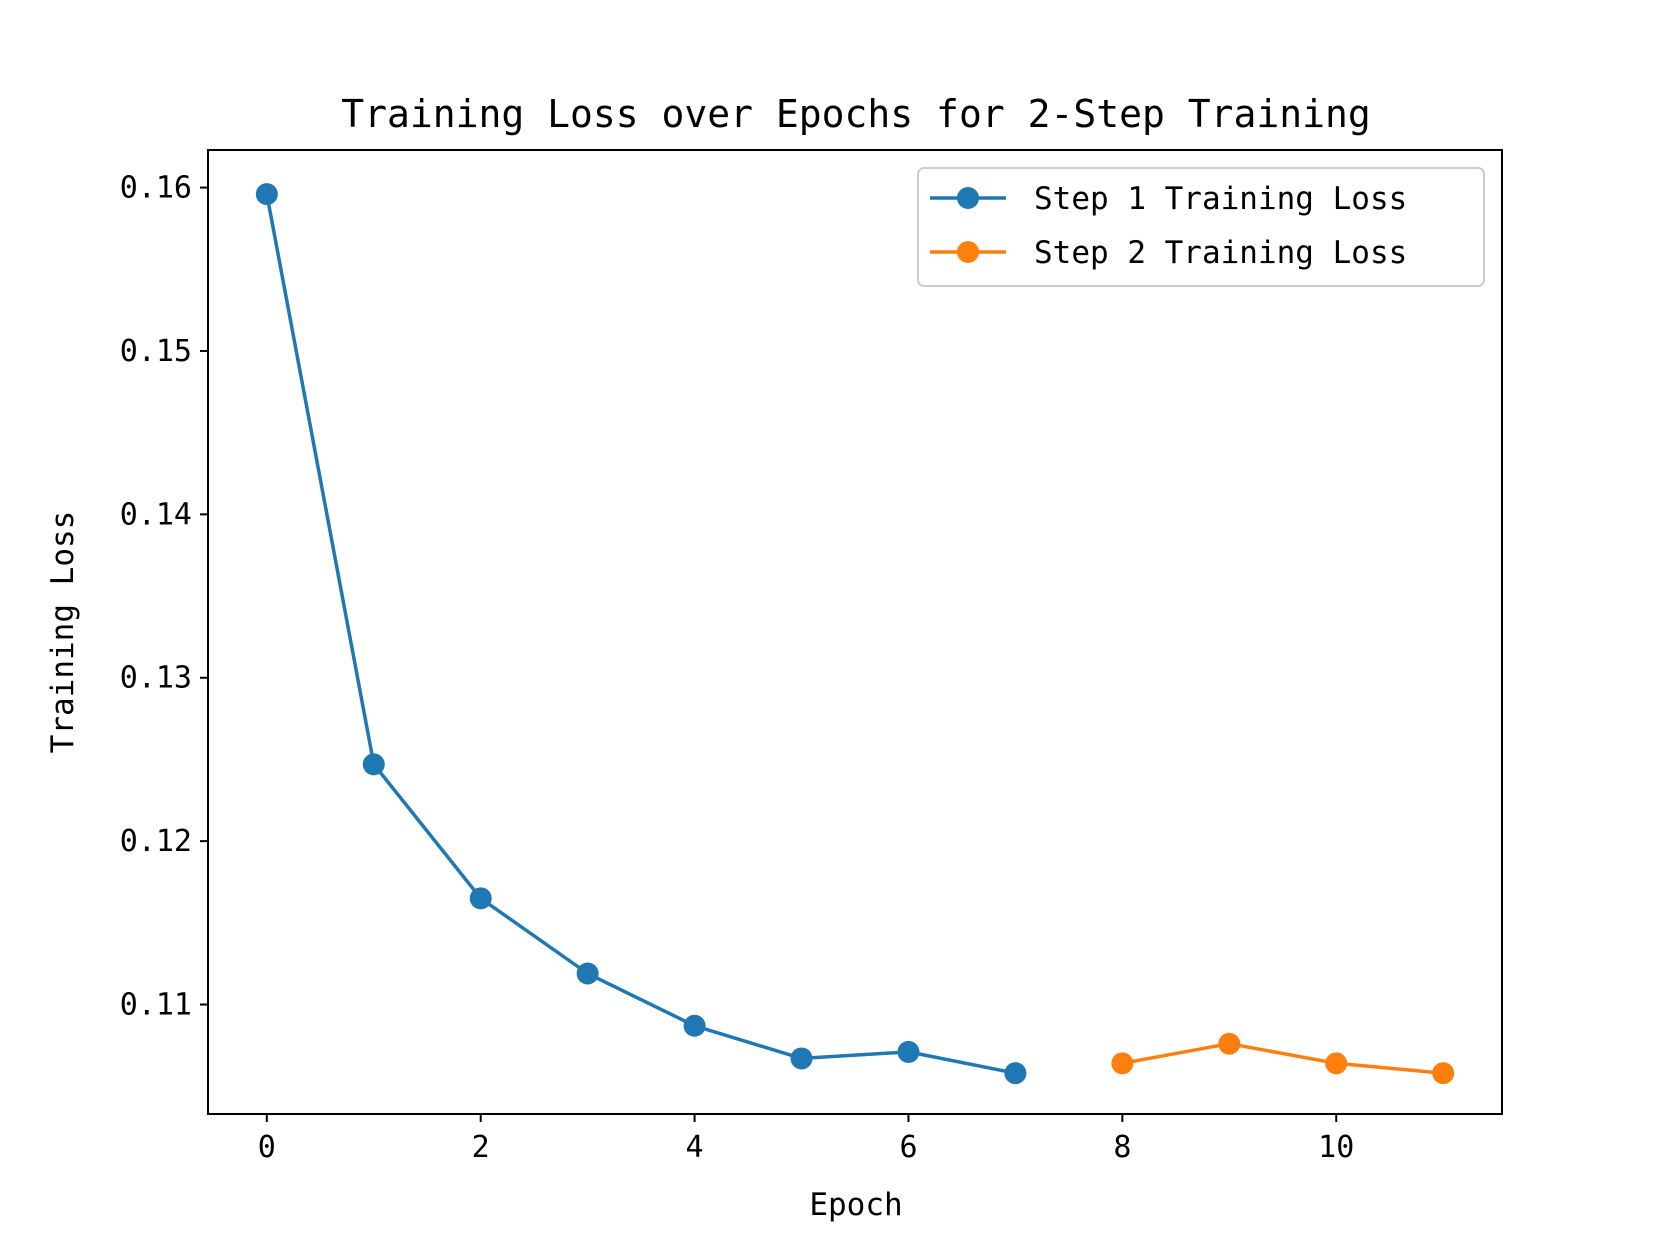 This screenshot has height=1245, width=1660. What do you see at coordinates (908, 1147) in the screenshot?
I see `x-tick-label: 6` at bounding box center [908, 1147].